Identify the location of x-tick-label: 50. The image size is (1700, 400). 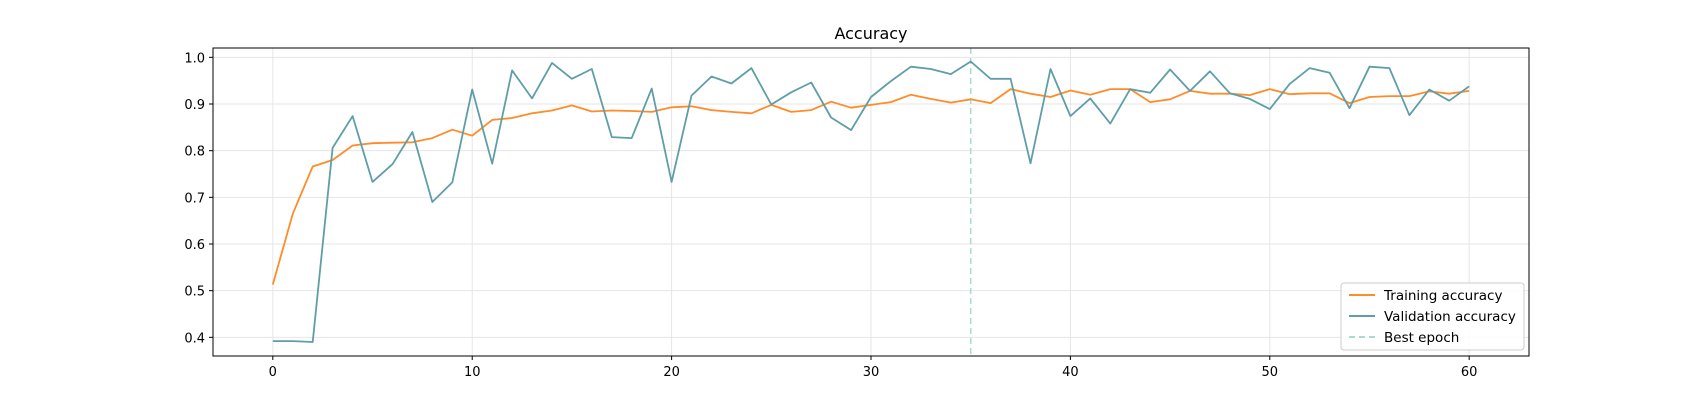
(1270, 372).